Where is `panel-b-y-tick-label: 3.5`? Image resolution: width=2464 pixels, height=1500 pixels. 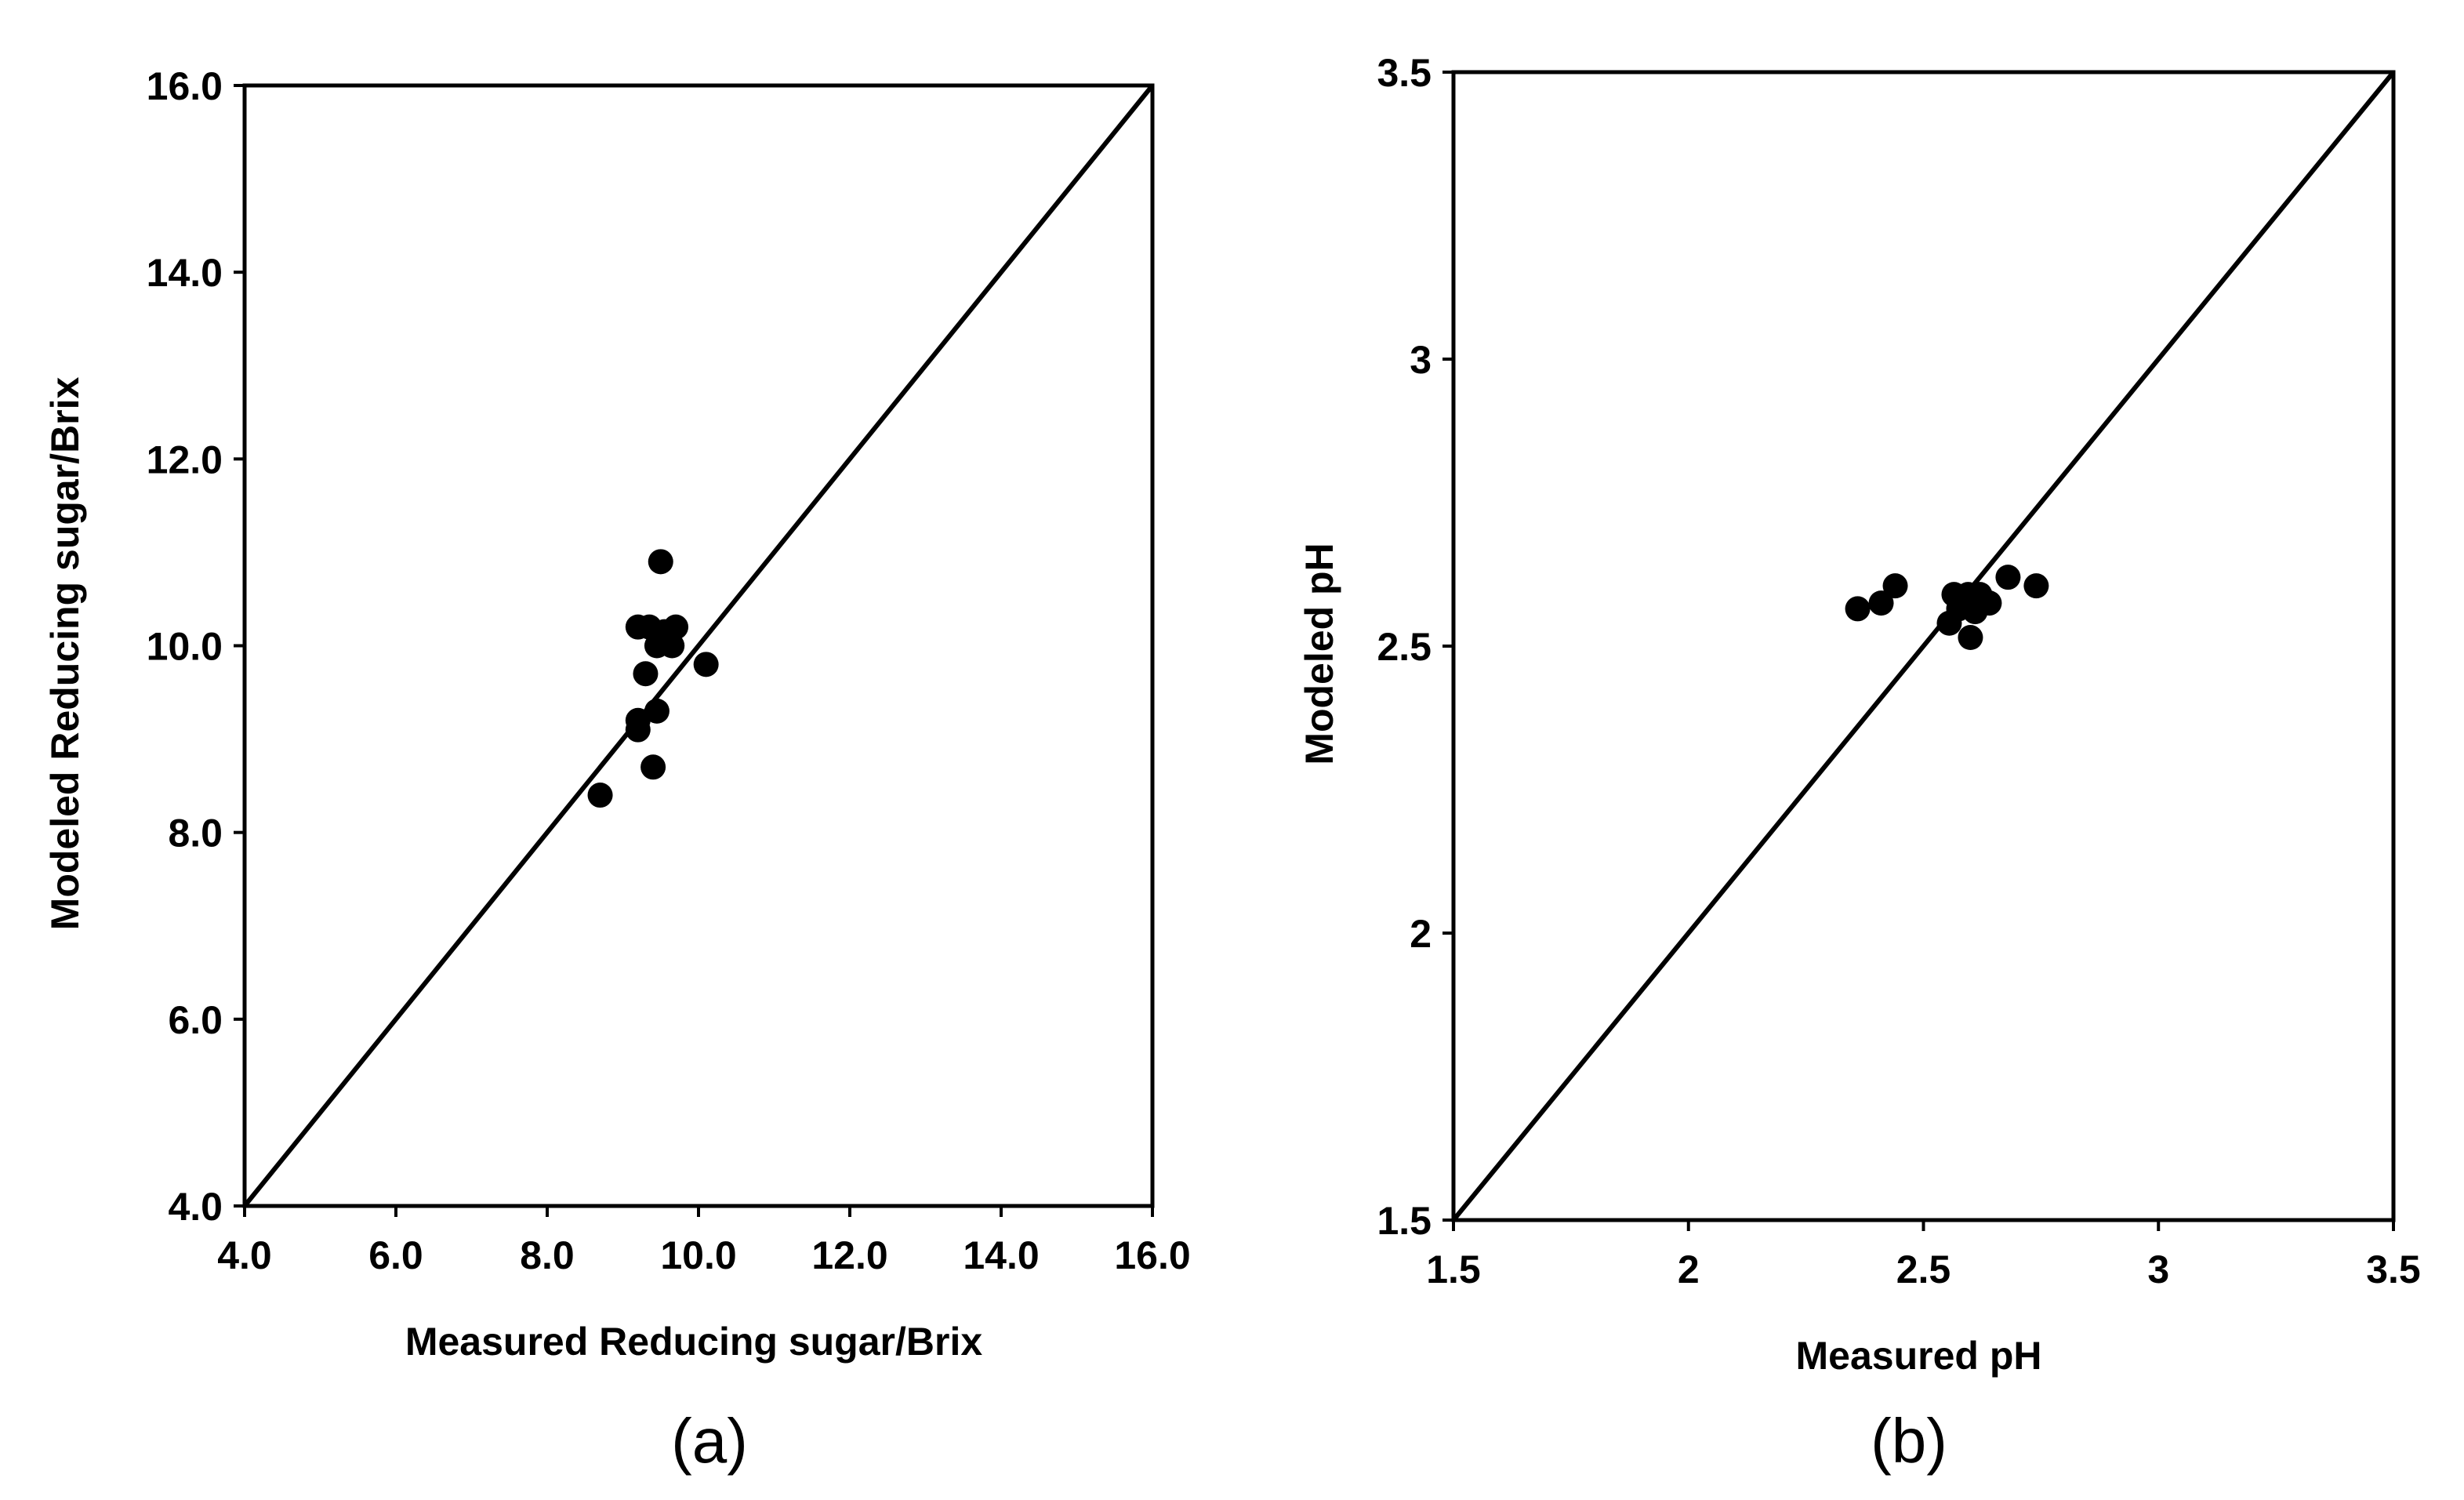 panel-b-y-tick-label: 3.5 is located at coordinates (1404, 73).